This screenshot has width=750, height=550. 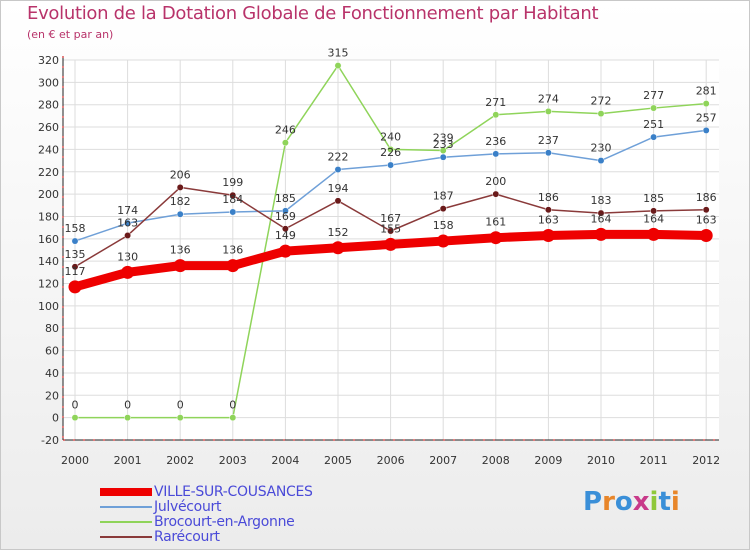 I want to click on data-label-julv-court: 257, so click(x=706, y=117).